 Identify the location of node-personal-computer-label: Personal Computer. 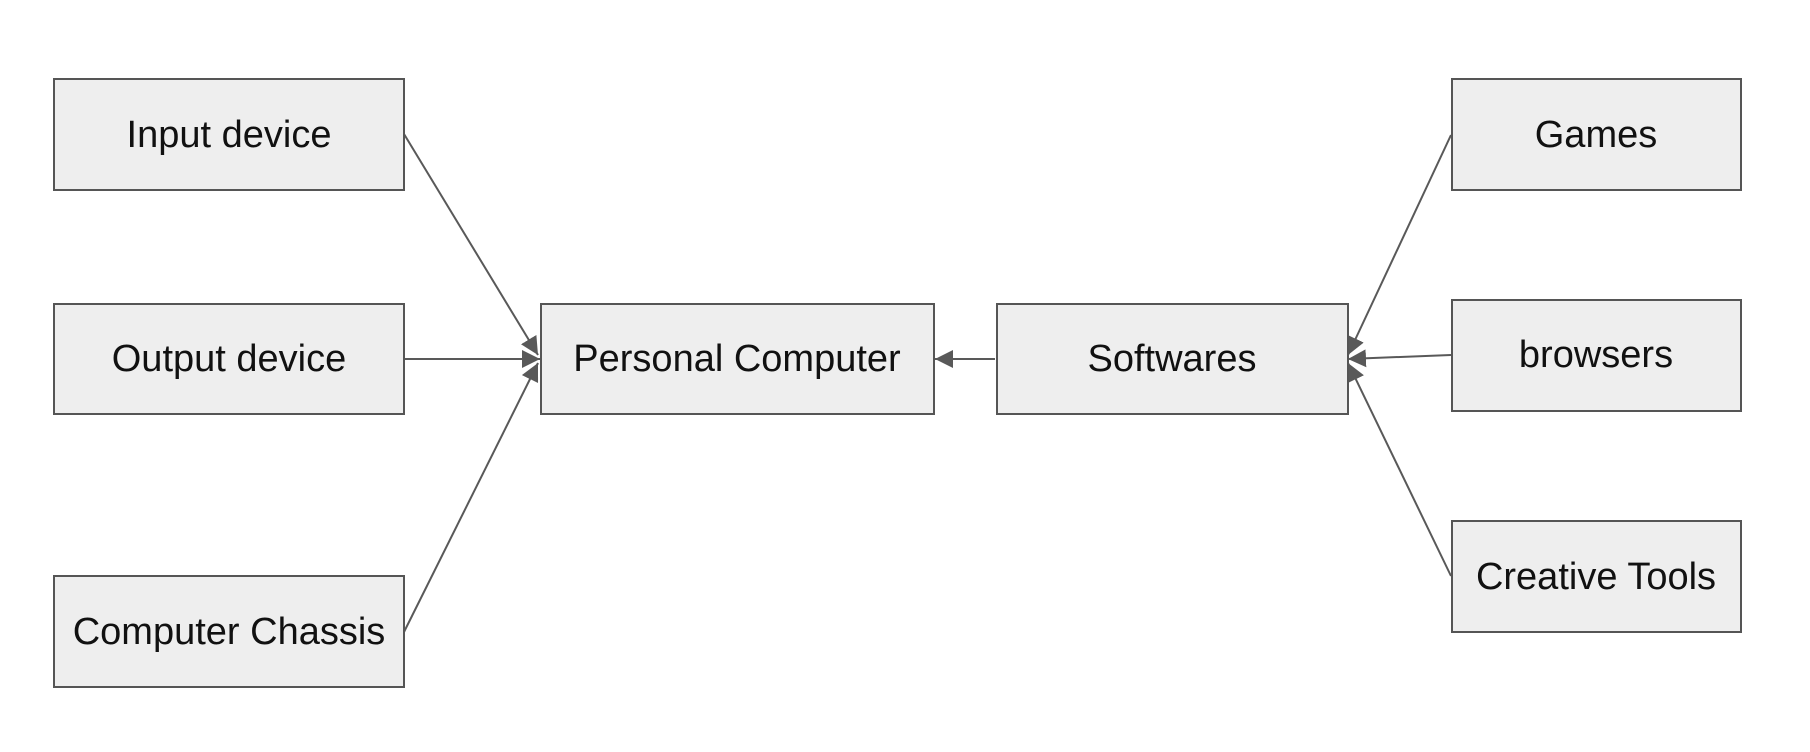
(737, 359).